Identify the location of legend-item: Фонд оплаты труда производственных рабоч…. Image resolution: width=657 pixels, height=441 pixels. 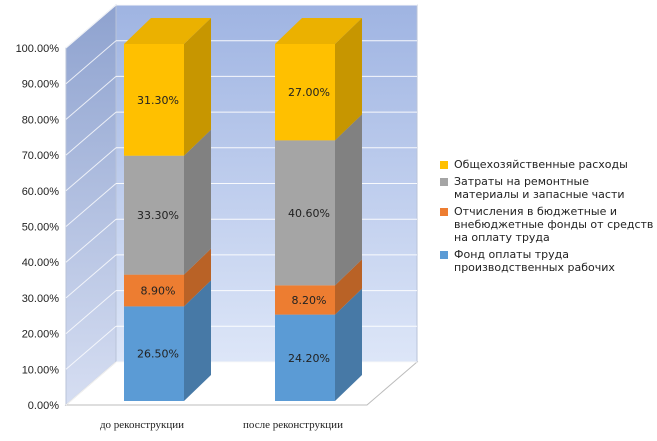
(547, 261).